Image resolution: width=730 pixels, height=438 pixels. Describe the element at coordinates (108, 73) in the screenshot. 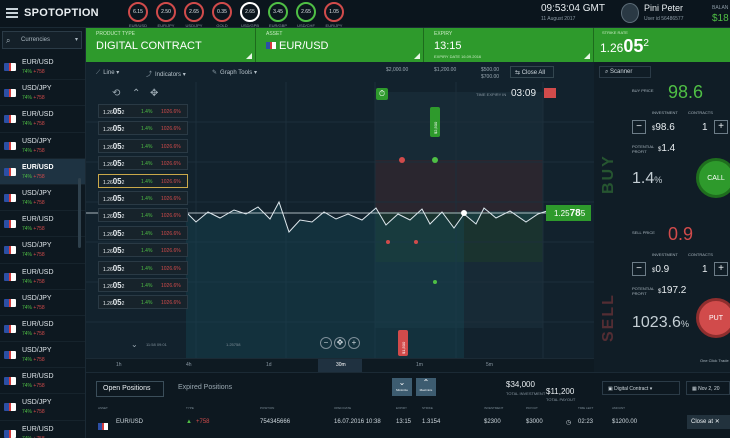

I see `chart-type-dropdown: ⟋ Line ▾` at that location.